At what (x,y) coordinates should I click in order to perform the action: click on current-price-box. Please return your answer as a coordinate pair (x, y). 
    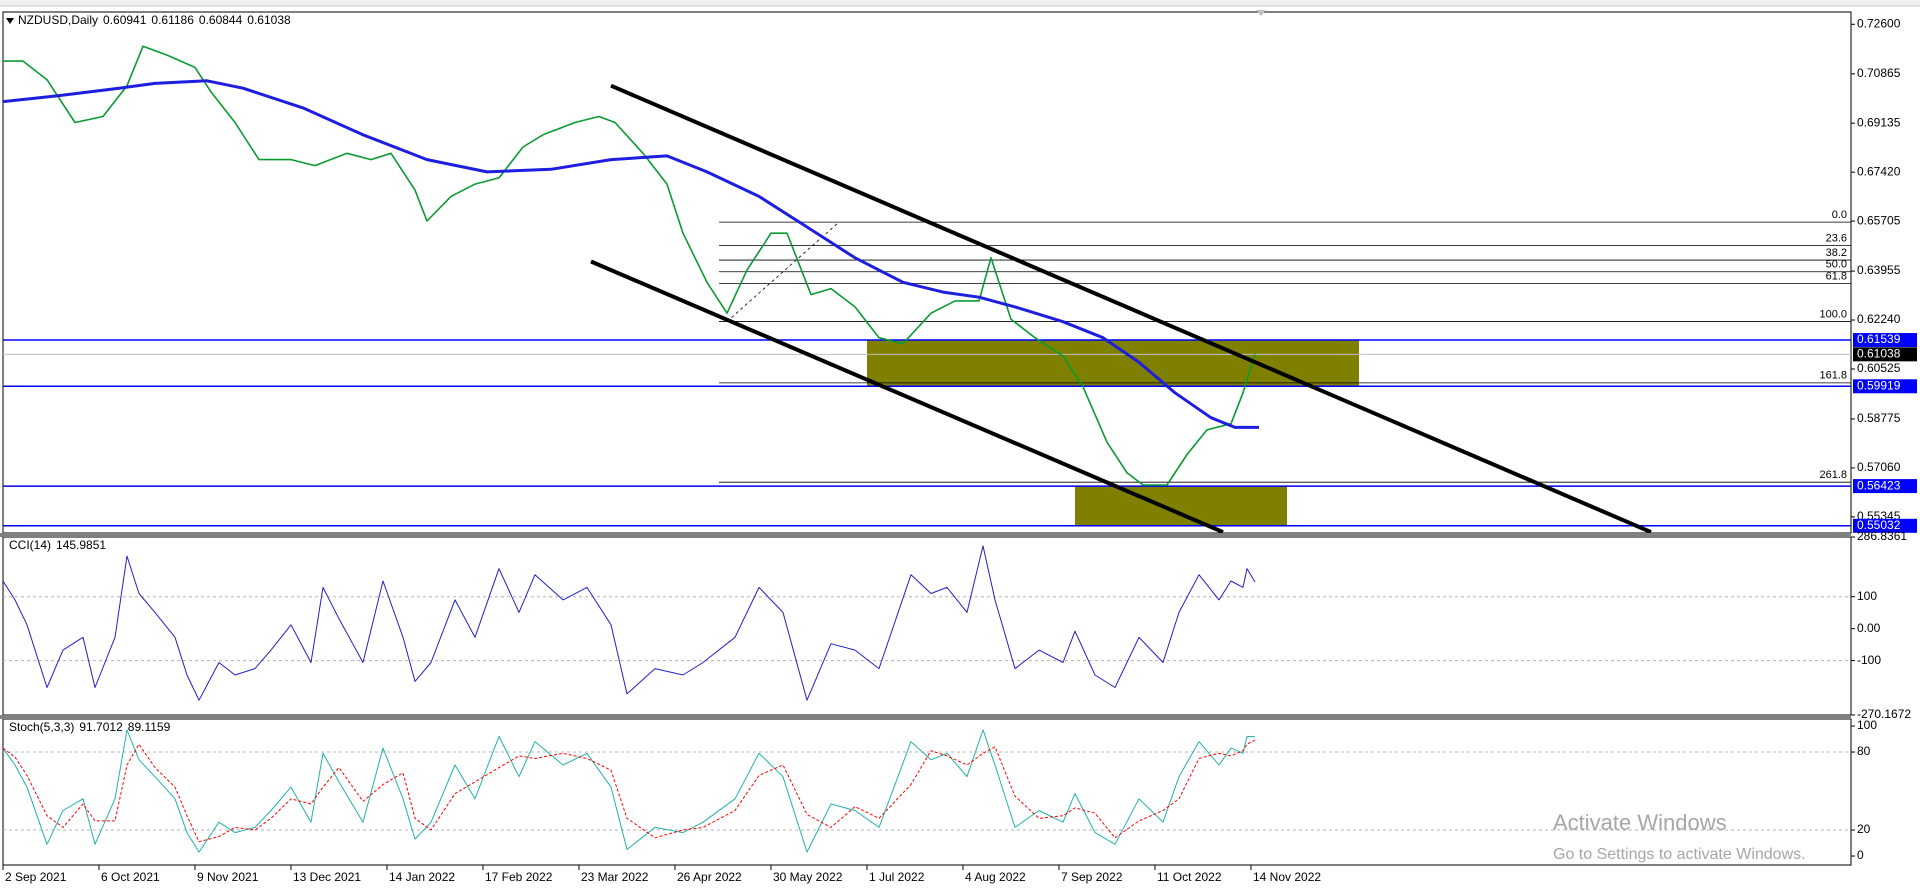
    Looking at the image, I should click on (1885, 354).